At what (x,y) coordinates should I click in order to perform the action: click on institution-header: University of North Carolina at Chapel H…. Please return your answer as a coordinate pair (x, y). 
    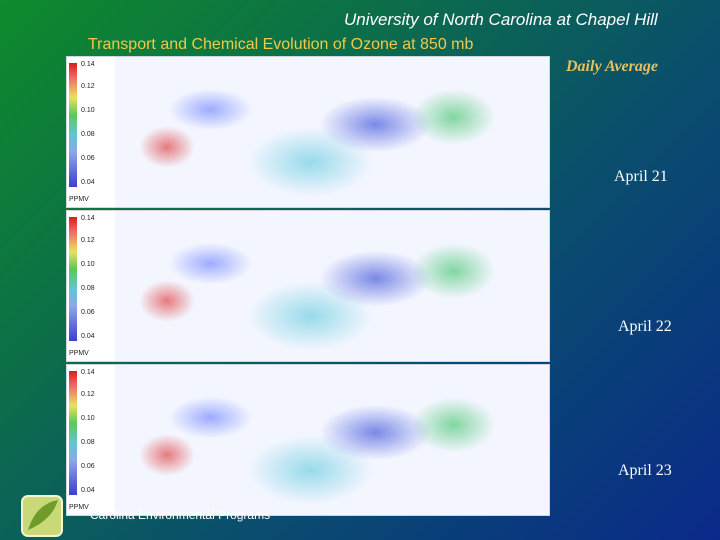
    Looking at the image, I should click on (501, 19).